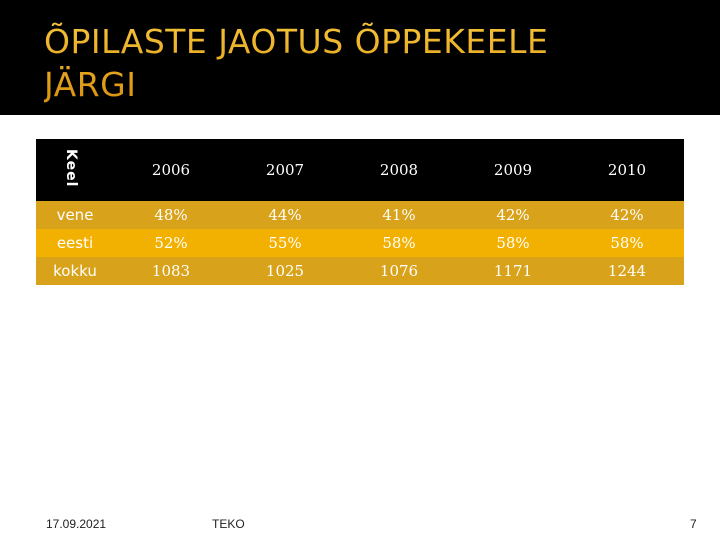  What do you see at coordinates (171, 243) in the screenshot?
I see `table-cell: 52%` at bounding box center [171, 243].